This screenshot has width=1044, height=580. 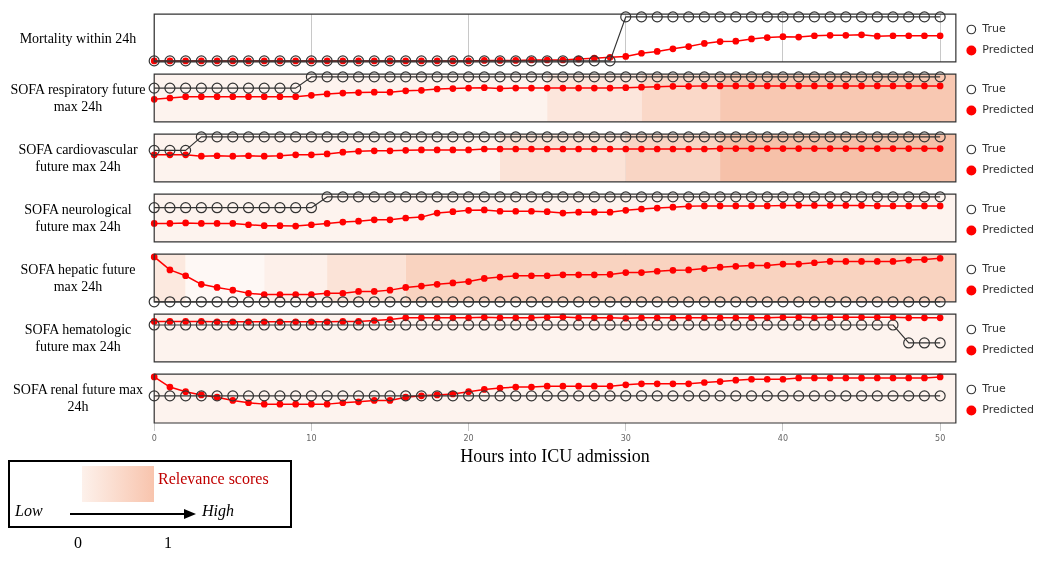 What do you see at coordinates (154, 438) in the screenshot?
I see `x-tick-label: 0` at bounding box center [154, 438].